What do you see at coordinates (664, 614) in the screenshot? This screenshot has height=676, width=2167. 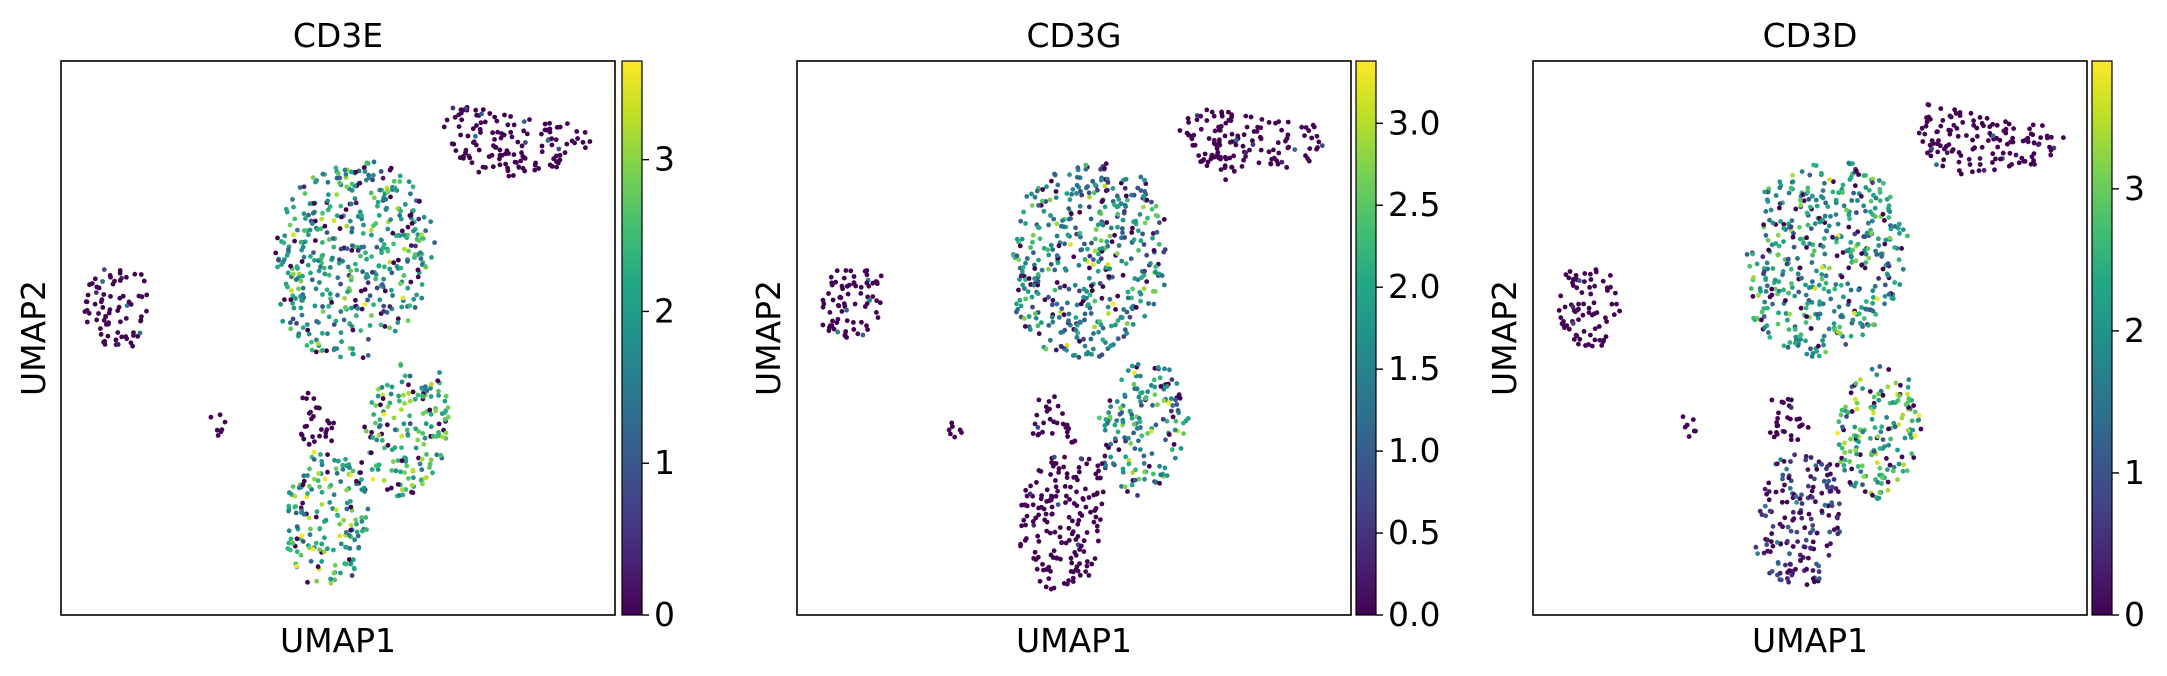 I see `colorbar-tick-label: 0` at bounding box center [664, 614].